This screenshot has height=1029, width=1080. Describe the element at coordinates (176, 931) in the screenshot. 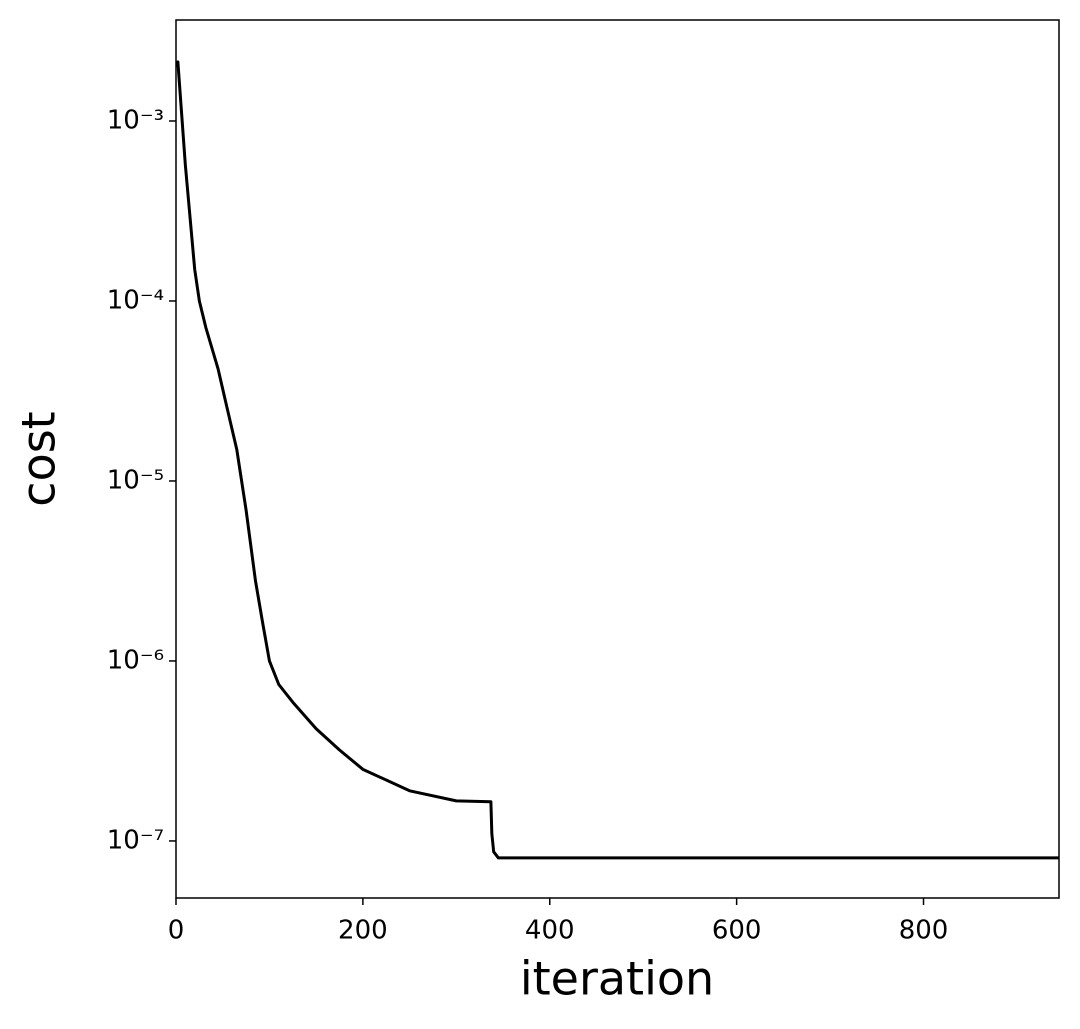

I see `x-tick-label: 0` at that location.